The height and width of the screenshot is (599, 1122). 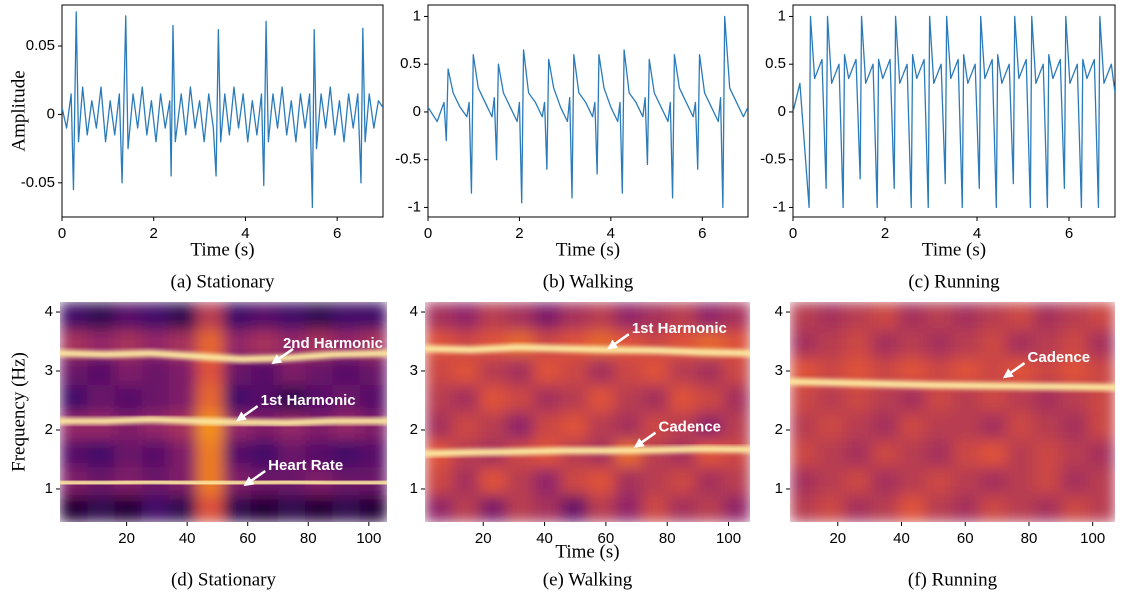 What do you see at coordinates (222, 249) in the screenshot?
I see `x-axis-label: Time (s)` at bounding box center [222, 249].